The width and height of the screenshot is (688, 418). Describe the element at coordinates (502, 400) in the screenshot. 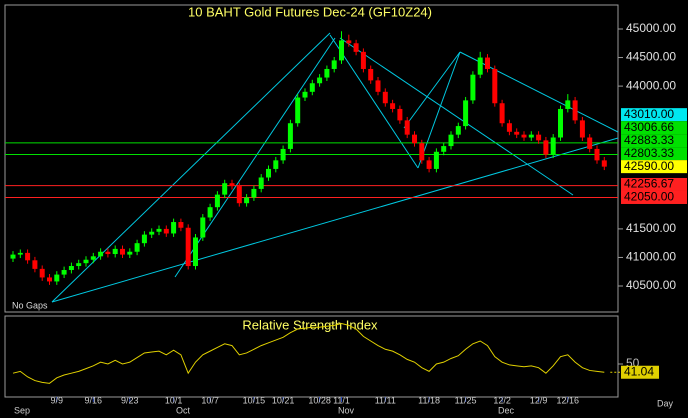

I see `x-tick-label: 12/2` at that location.